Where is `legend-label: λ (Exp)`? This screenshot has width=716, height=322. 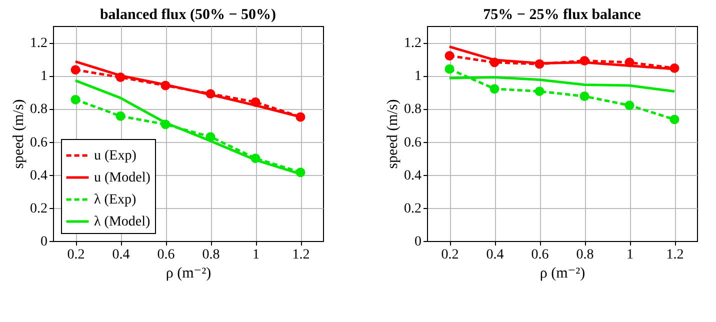 legend-label: λ (Exp) is located at coordinates (115, 200).